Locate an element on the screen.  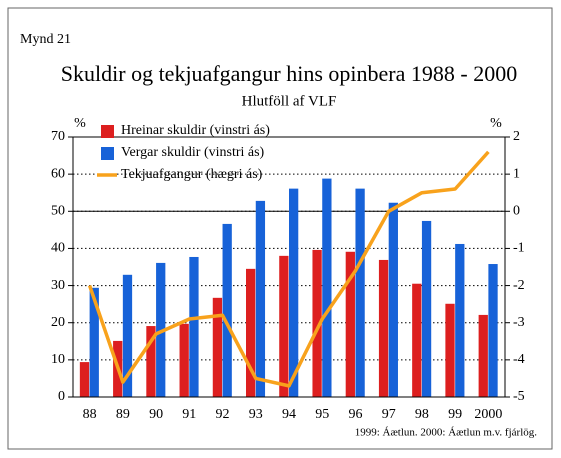
legend-label: Vergar skuldir (vinstri ás) is located at coordinates (193, 152).